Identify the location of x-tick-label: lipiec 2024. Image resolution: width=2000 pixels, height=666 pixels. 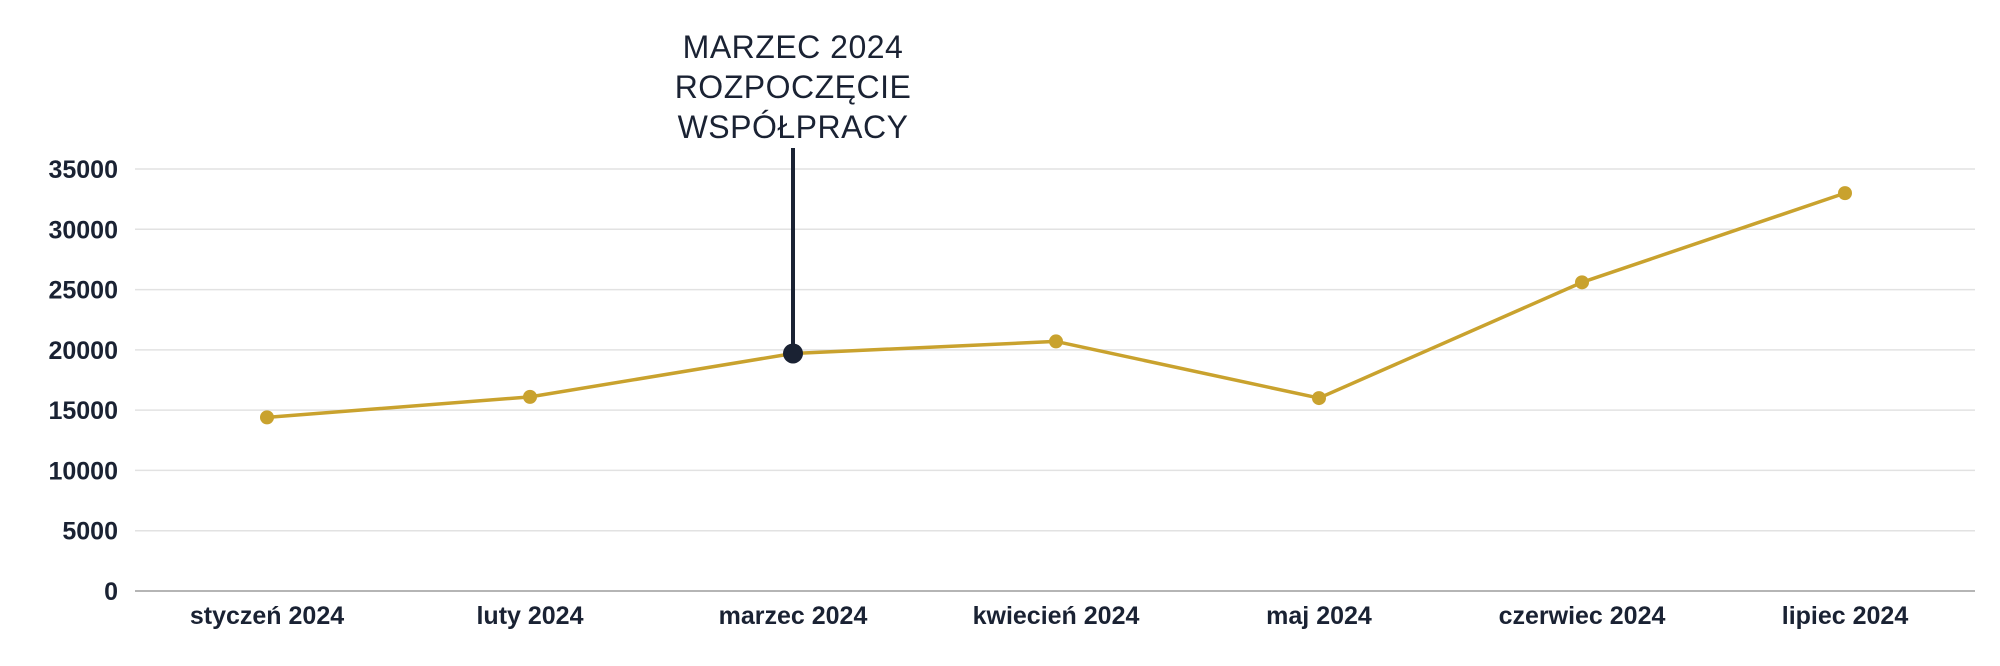
(1845, 616).